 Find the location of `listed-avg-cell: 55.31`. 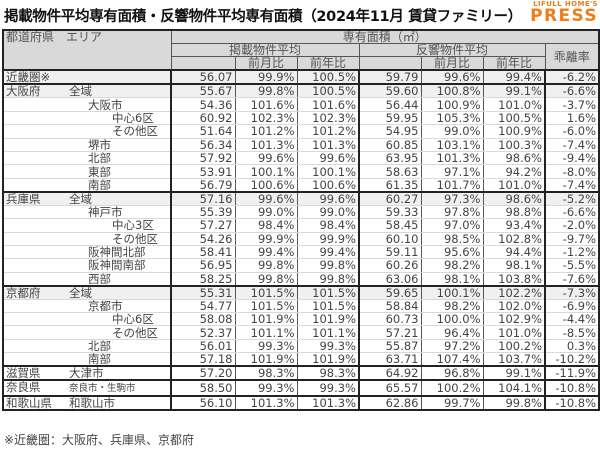

listed-avg-cell: 55.31 is located at coordinates (202, 292).